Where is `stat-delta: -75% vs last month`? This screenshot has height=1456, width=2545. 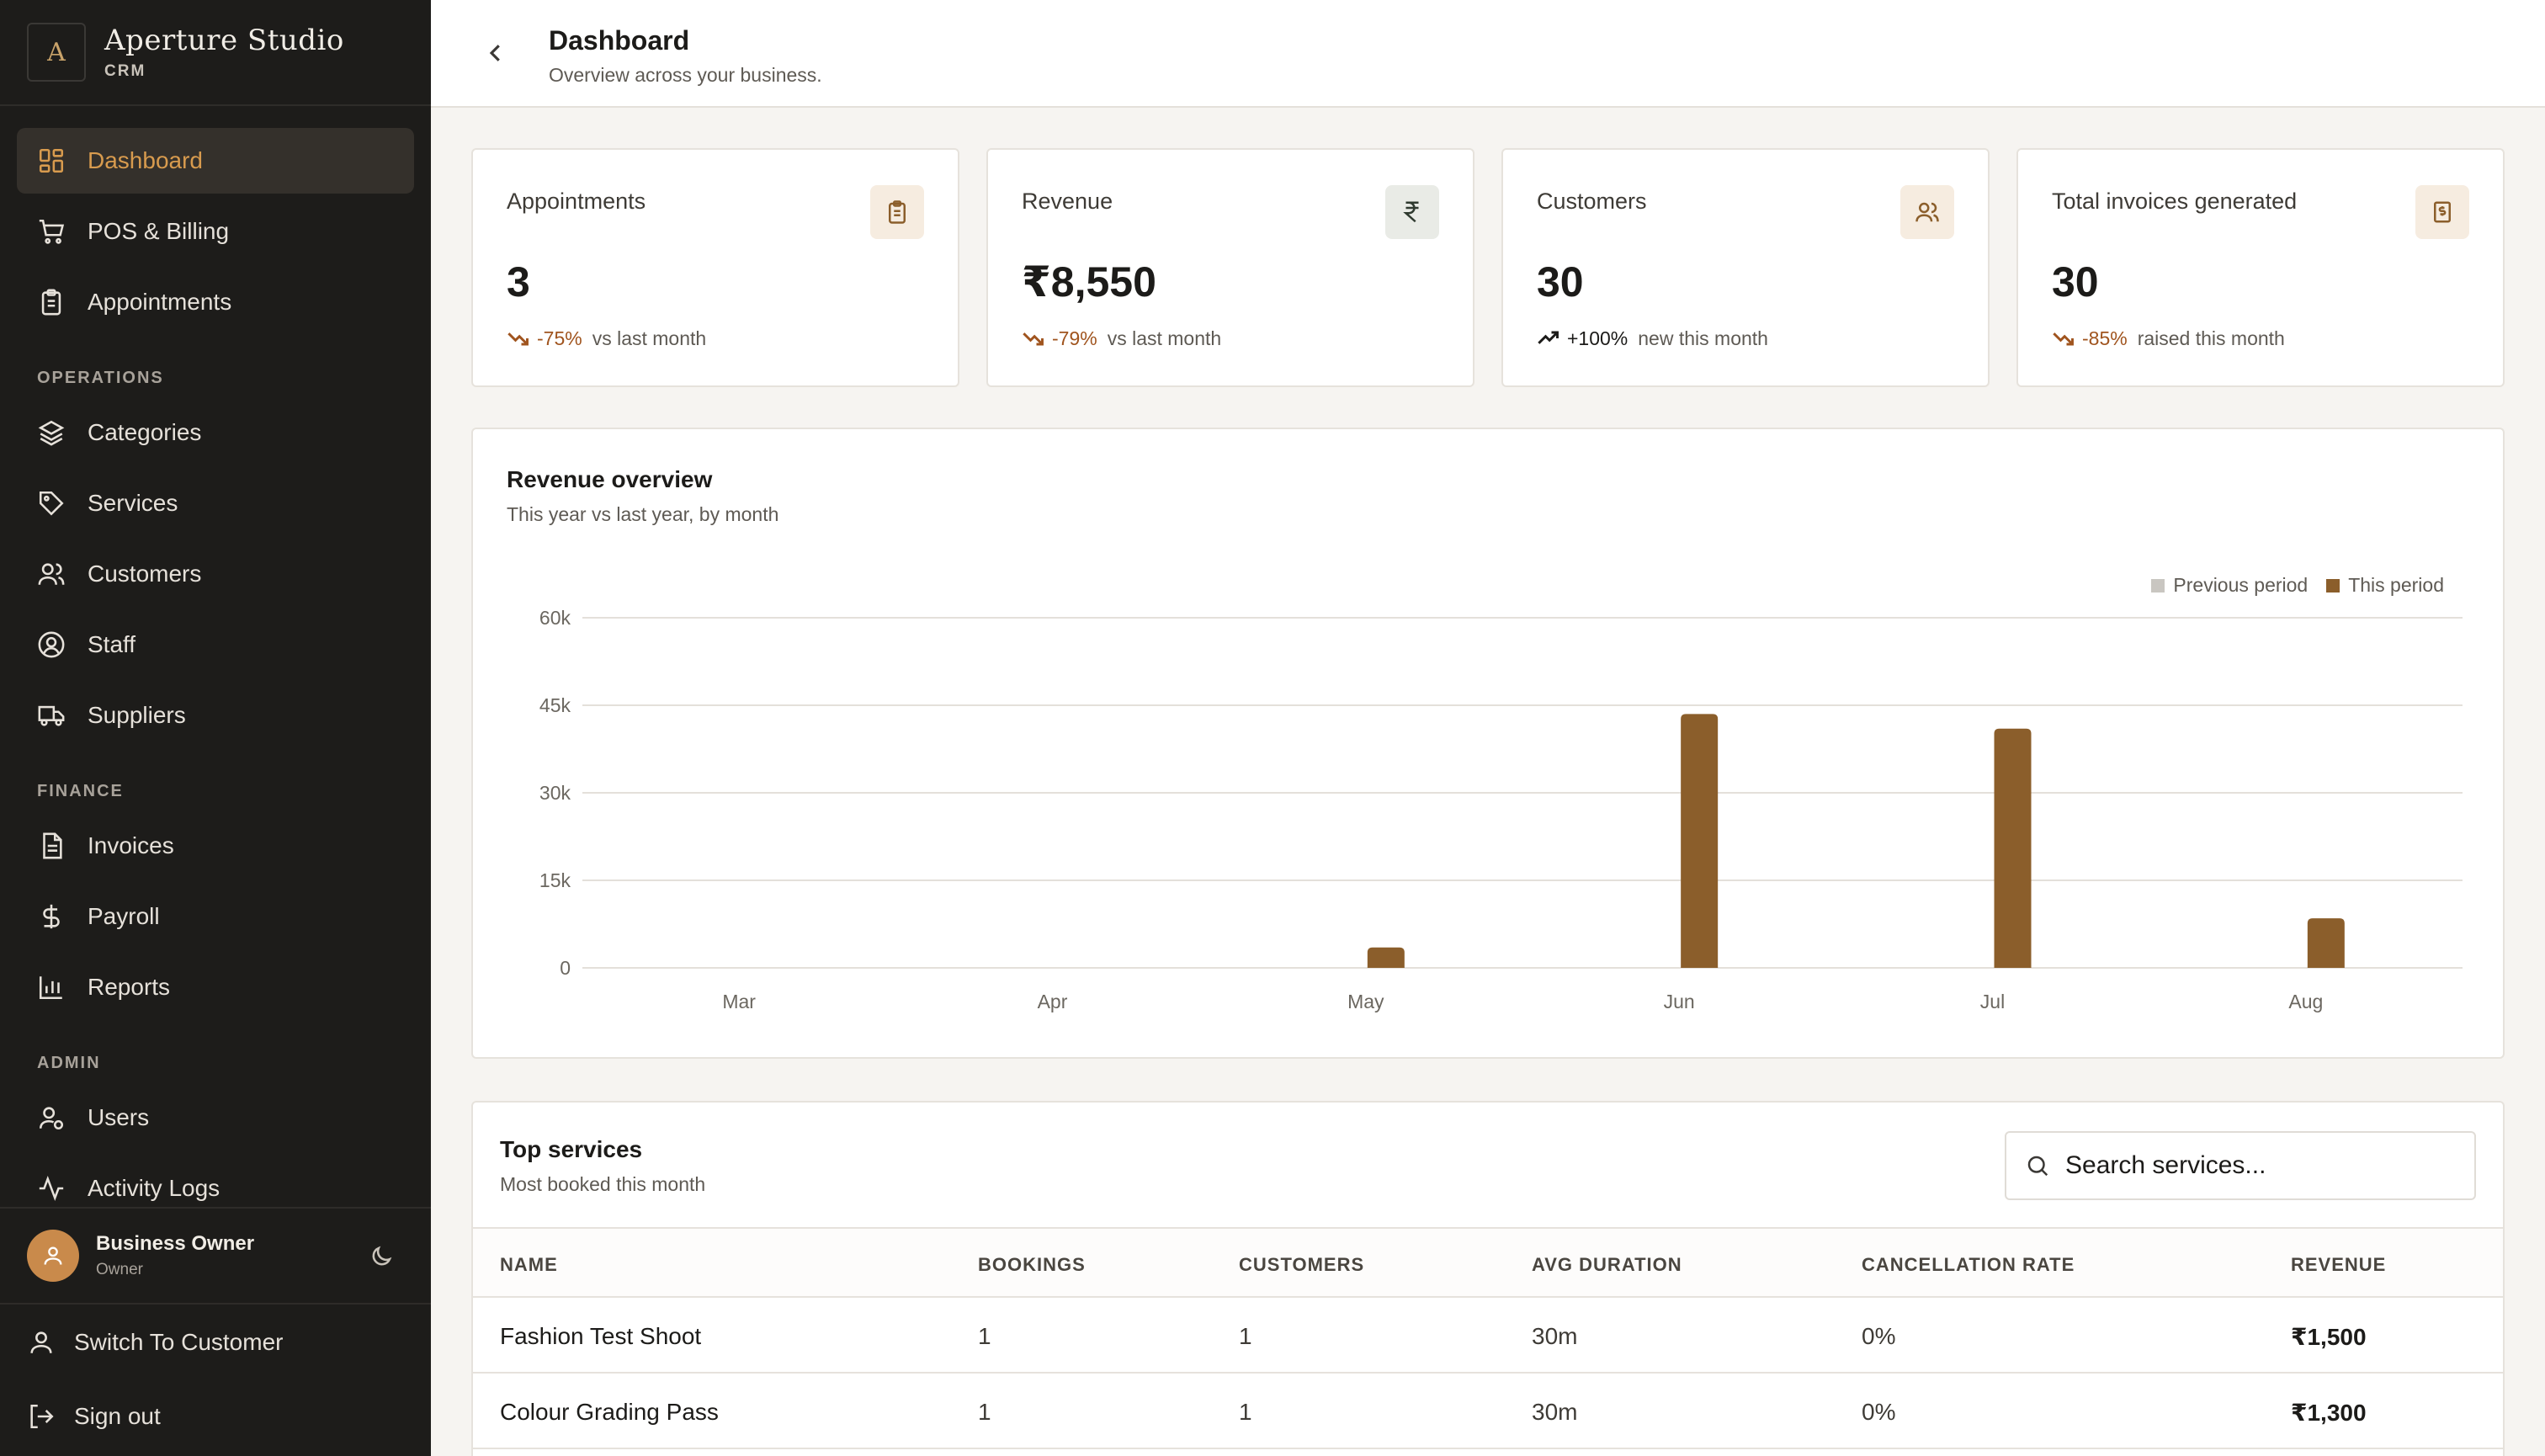
stat-delta: -75% vs last month is located at coordinates (606, 339).